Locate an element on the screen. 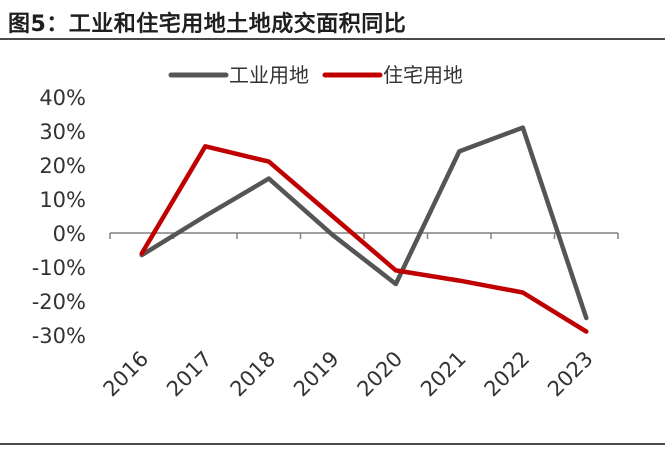  x-tick-label: 2020 is located at coordinates (380, 374).